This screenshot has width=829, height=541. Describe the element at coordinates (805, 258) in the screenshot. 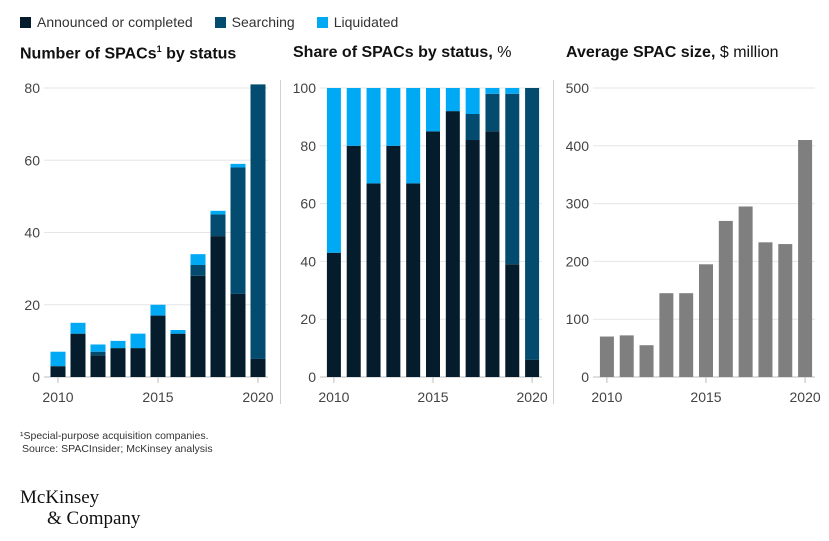

I see `bar-size-2020` at that location.